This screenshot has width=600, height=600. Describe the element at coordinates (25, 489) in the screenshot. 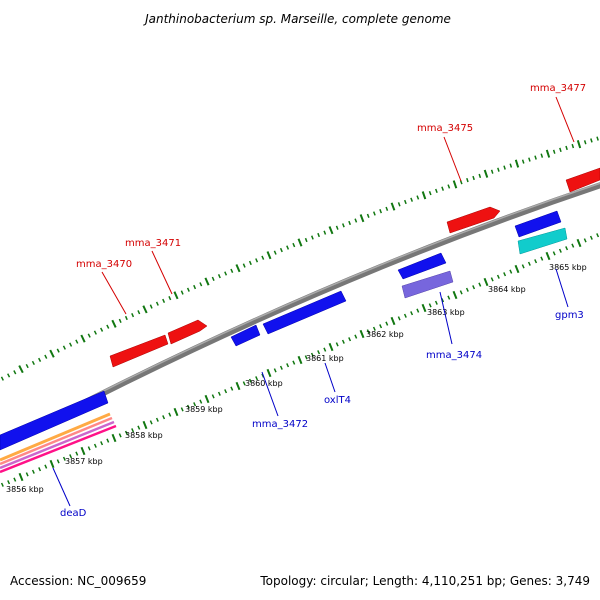

I see `scale-label: 3856 kbp` at that location.